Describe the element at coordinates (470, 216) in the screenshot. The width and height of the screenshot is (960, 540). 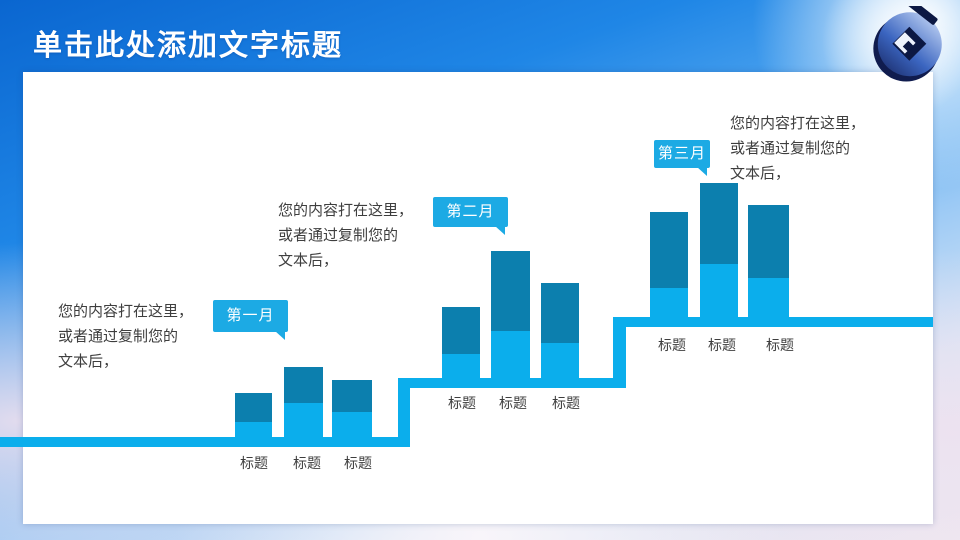
I see `month-badge: 第二月` at that location.